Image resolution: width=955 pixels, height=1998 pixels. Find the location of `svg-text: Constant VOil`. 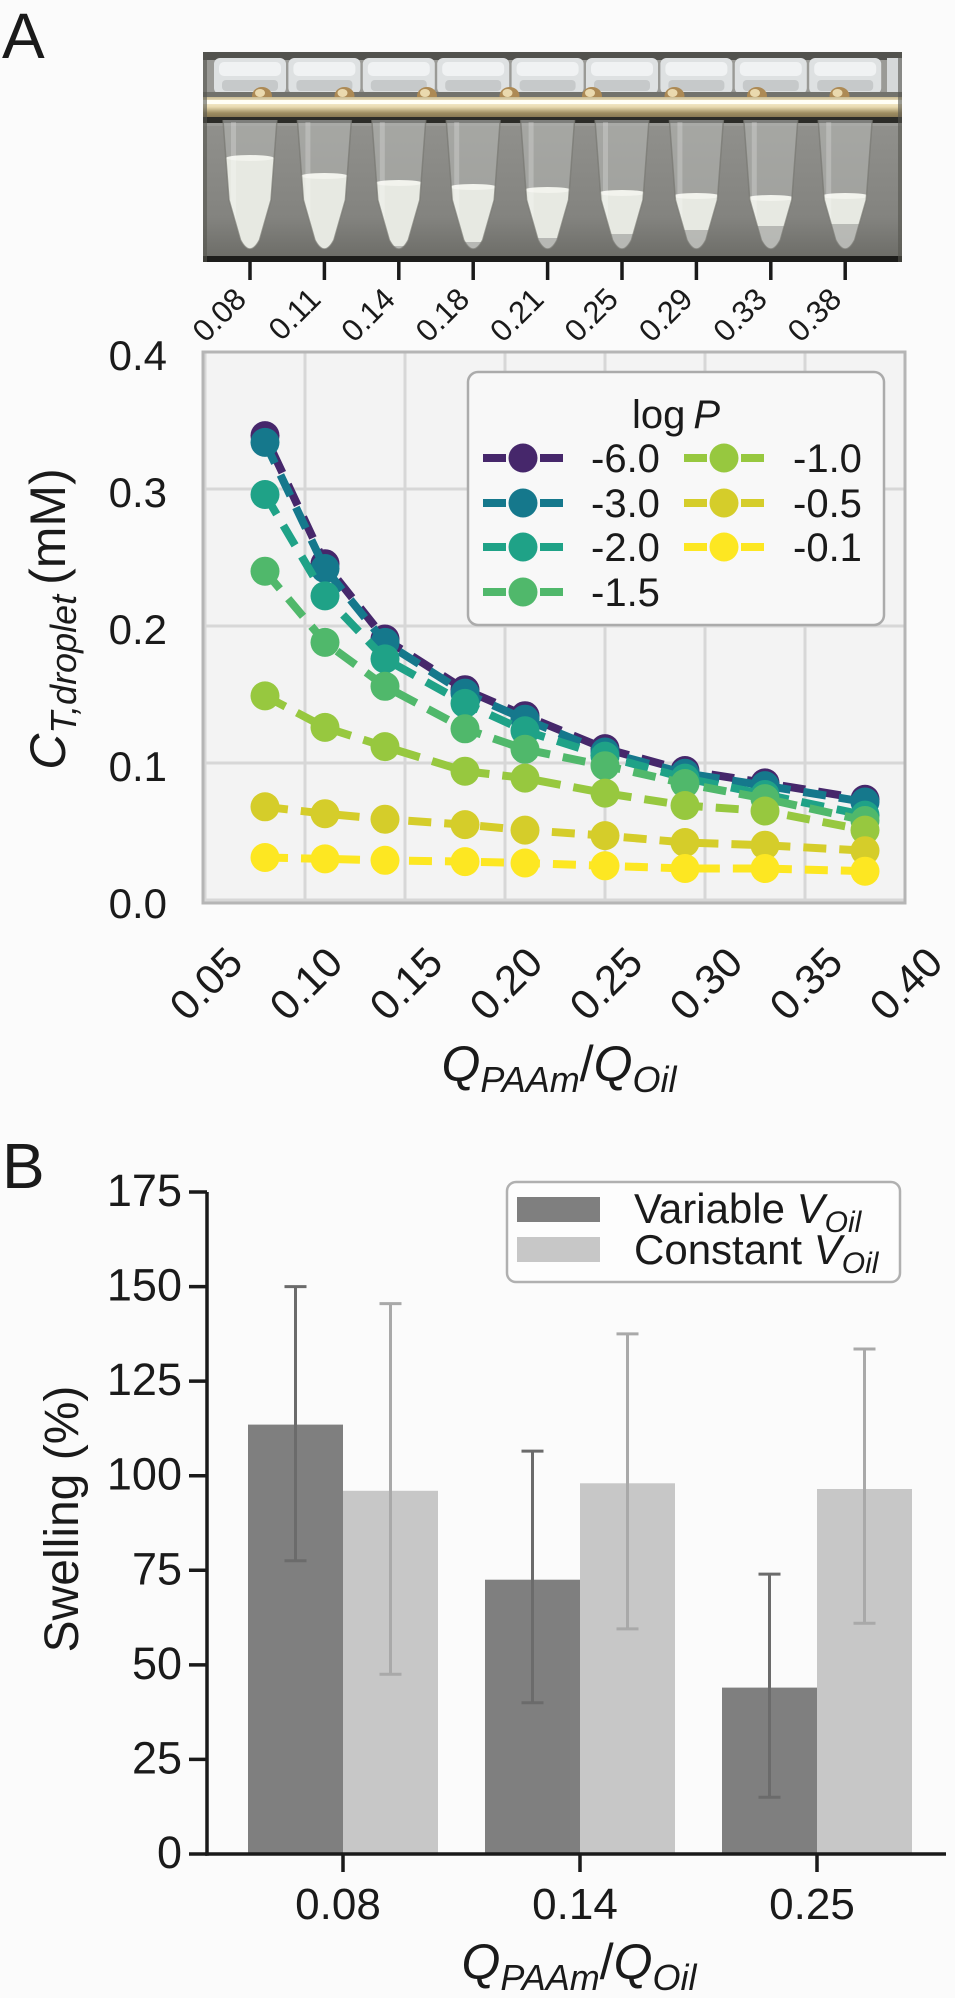

svg-text: Constant VOil is located at coordinates (757, 1253).